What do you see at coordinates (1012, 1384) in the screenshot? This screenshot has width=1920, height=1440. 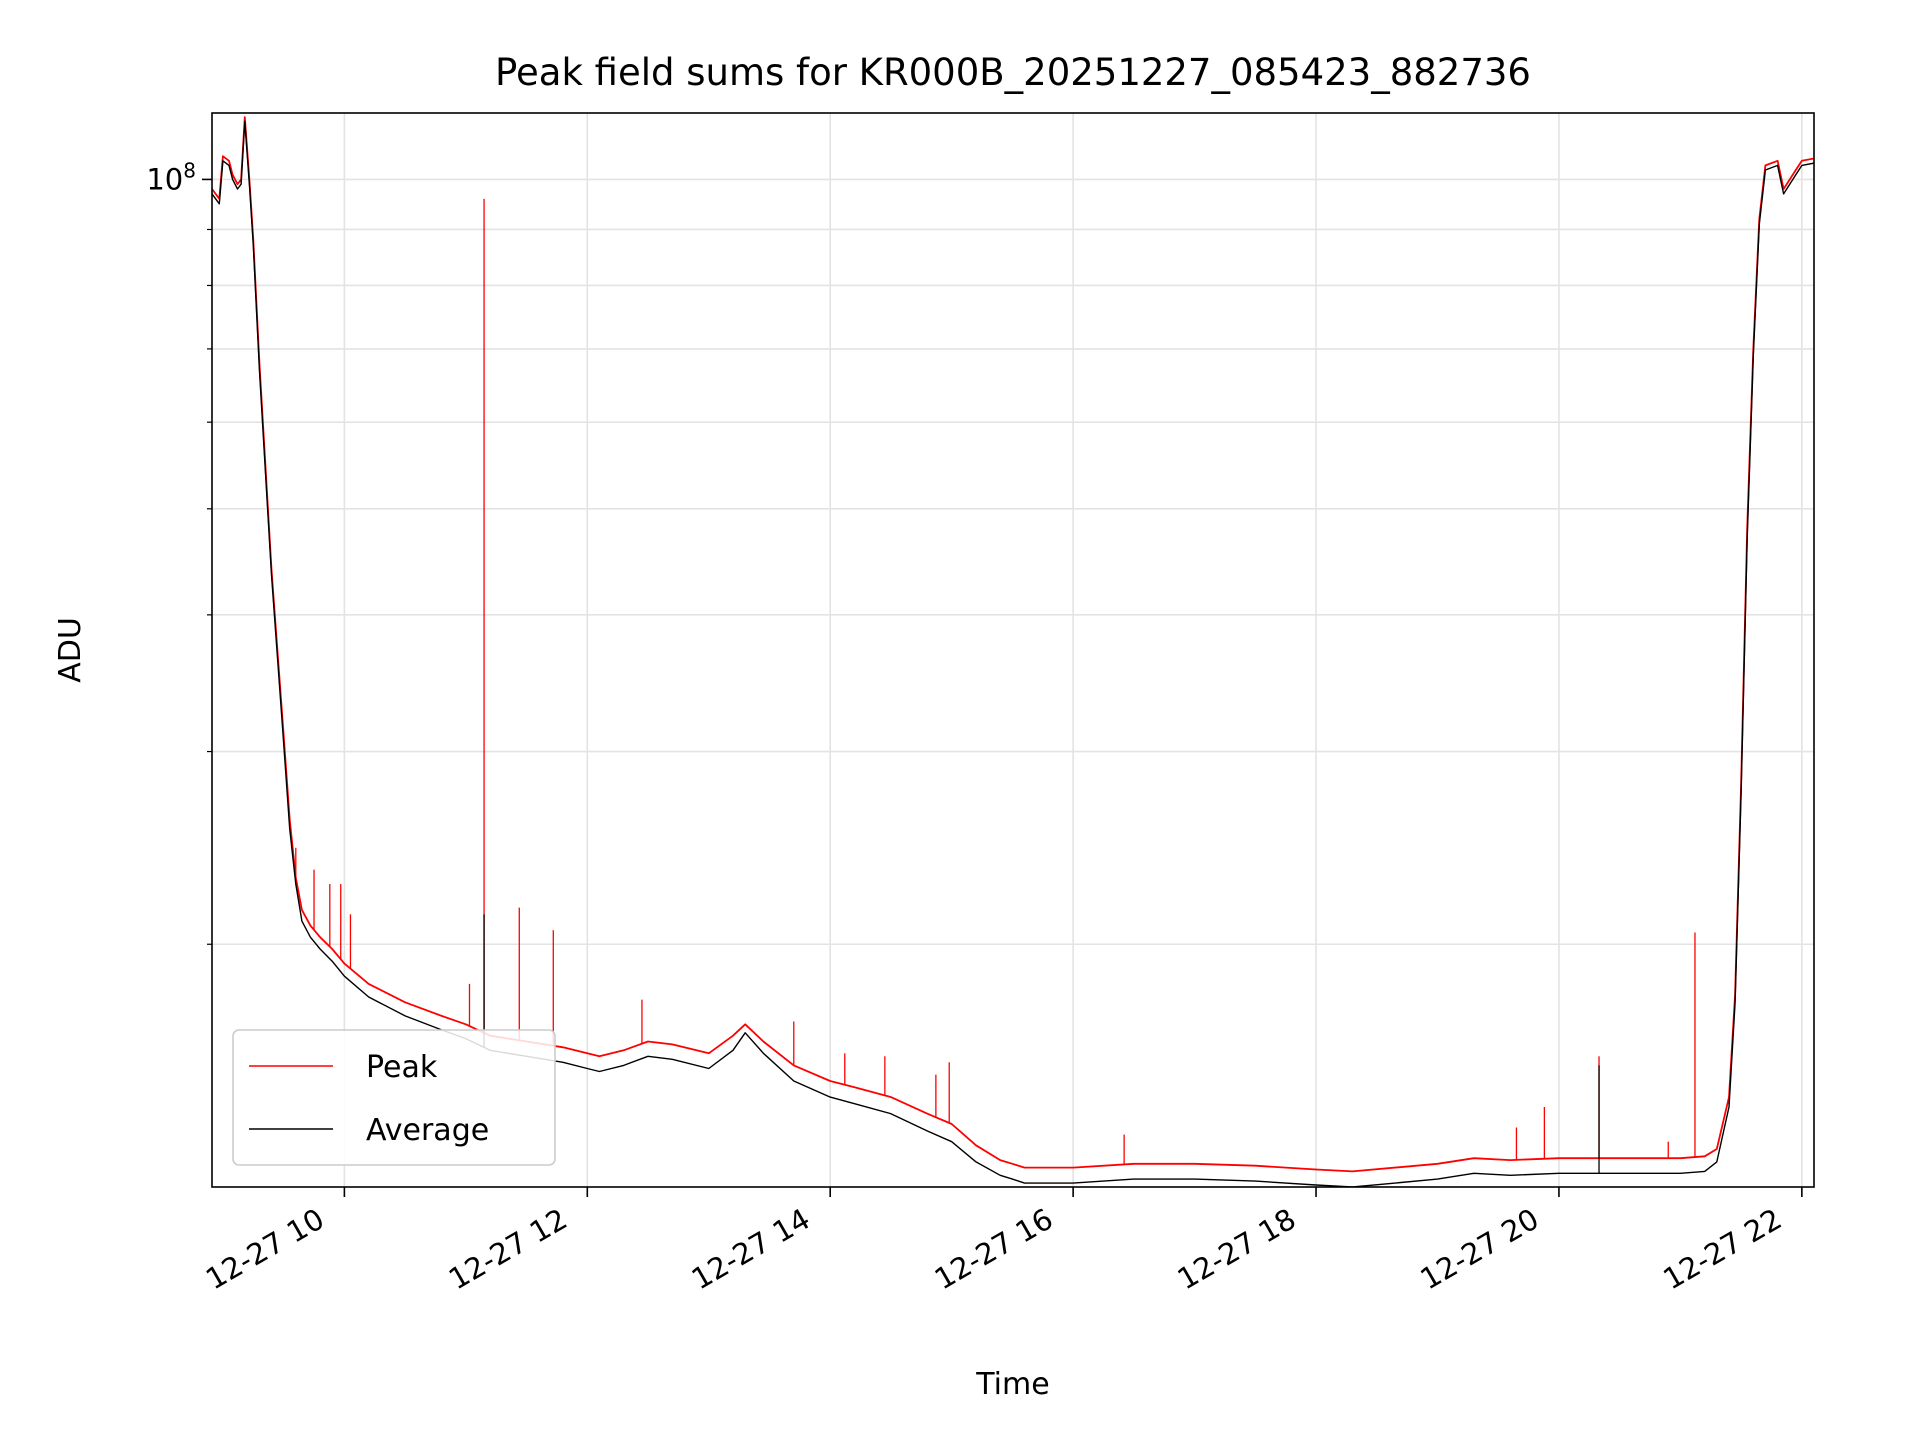 I see `x-axis-label: Time` at bounding box center [1012, 1384].